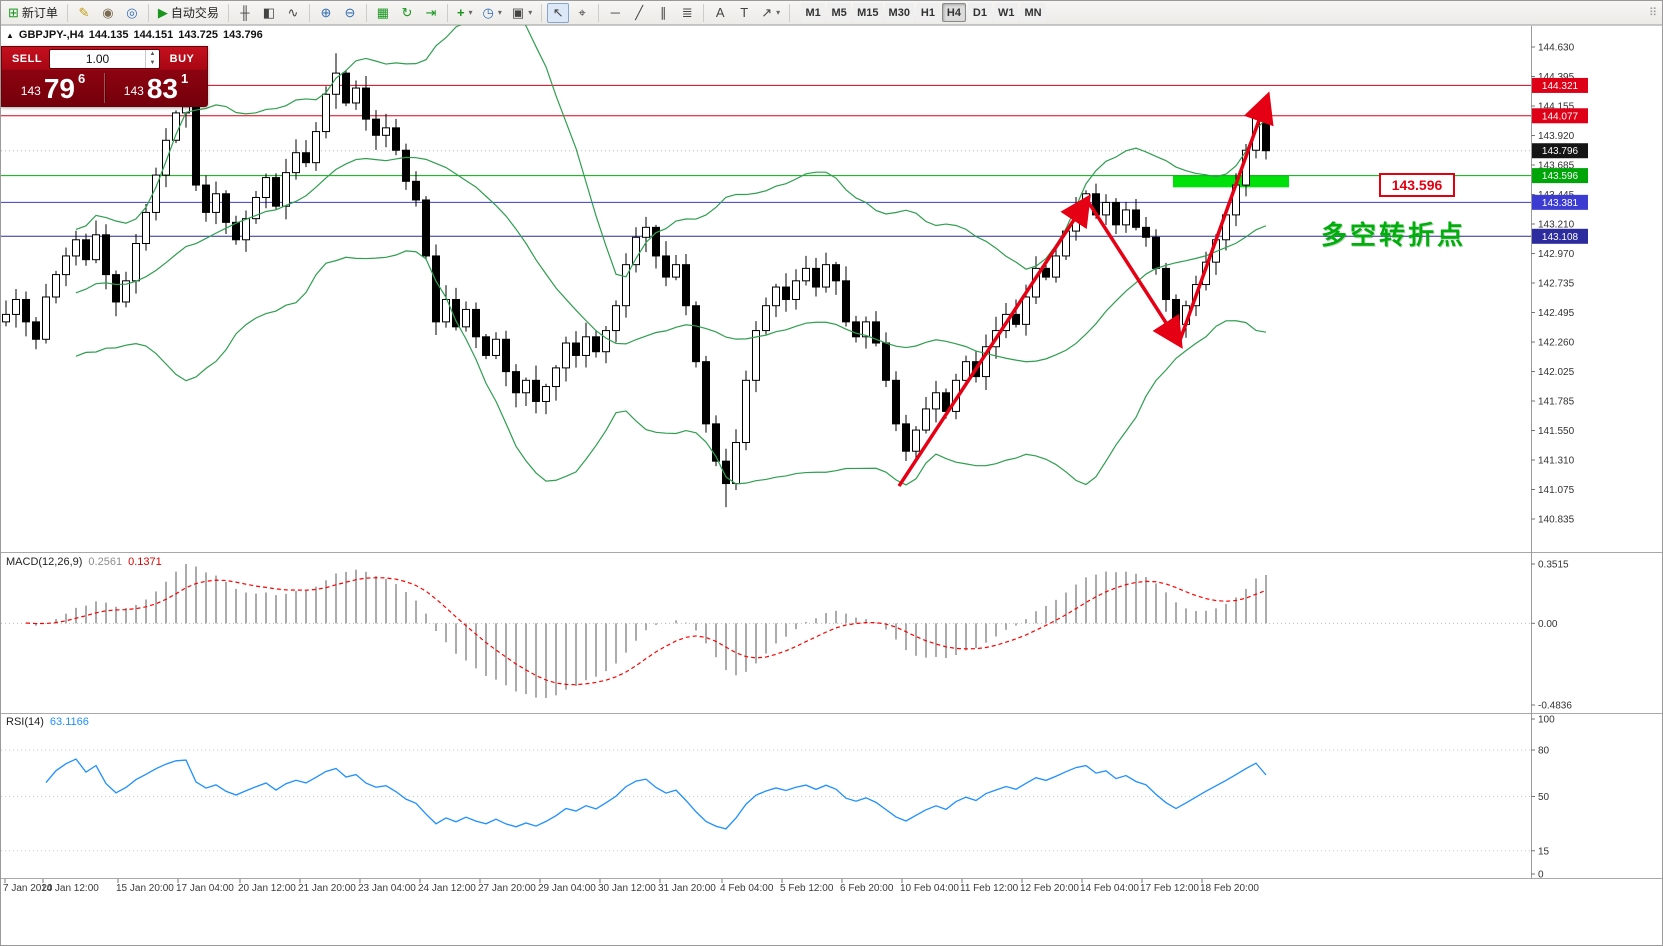 The height and width of the screenshot is (946, 1663). I want to click on tf-button-H4: H4, so click(953, 12).